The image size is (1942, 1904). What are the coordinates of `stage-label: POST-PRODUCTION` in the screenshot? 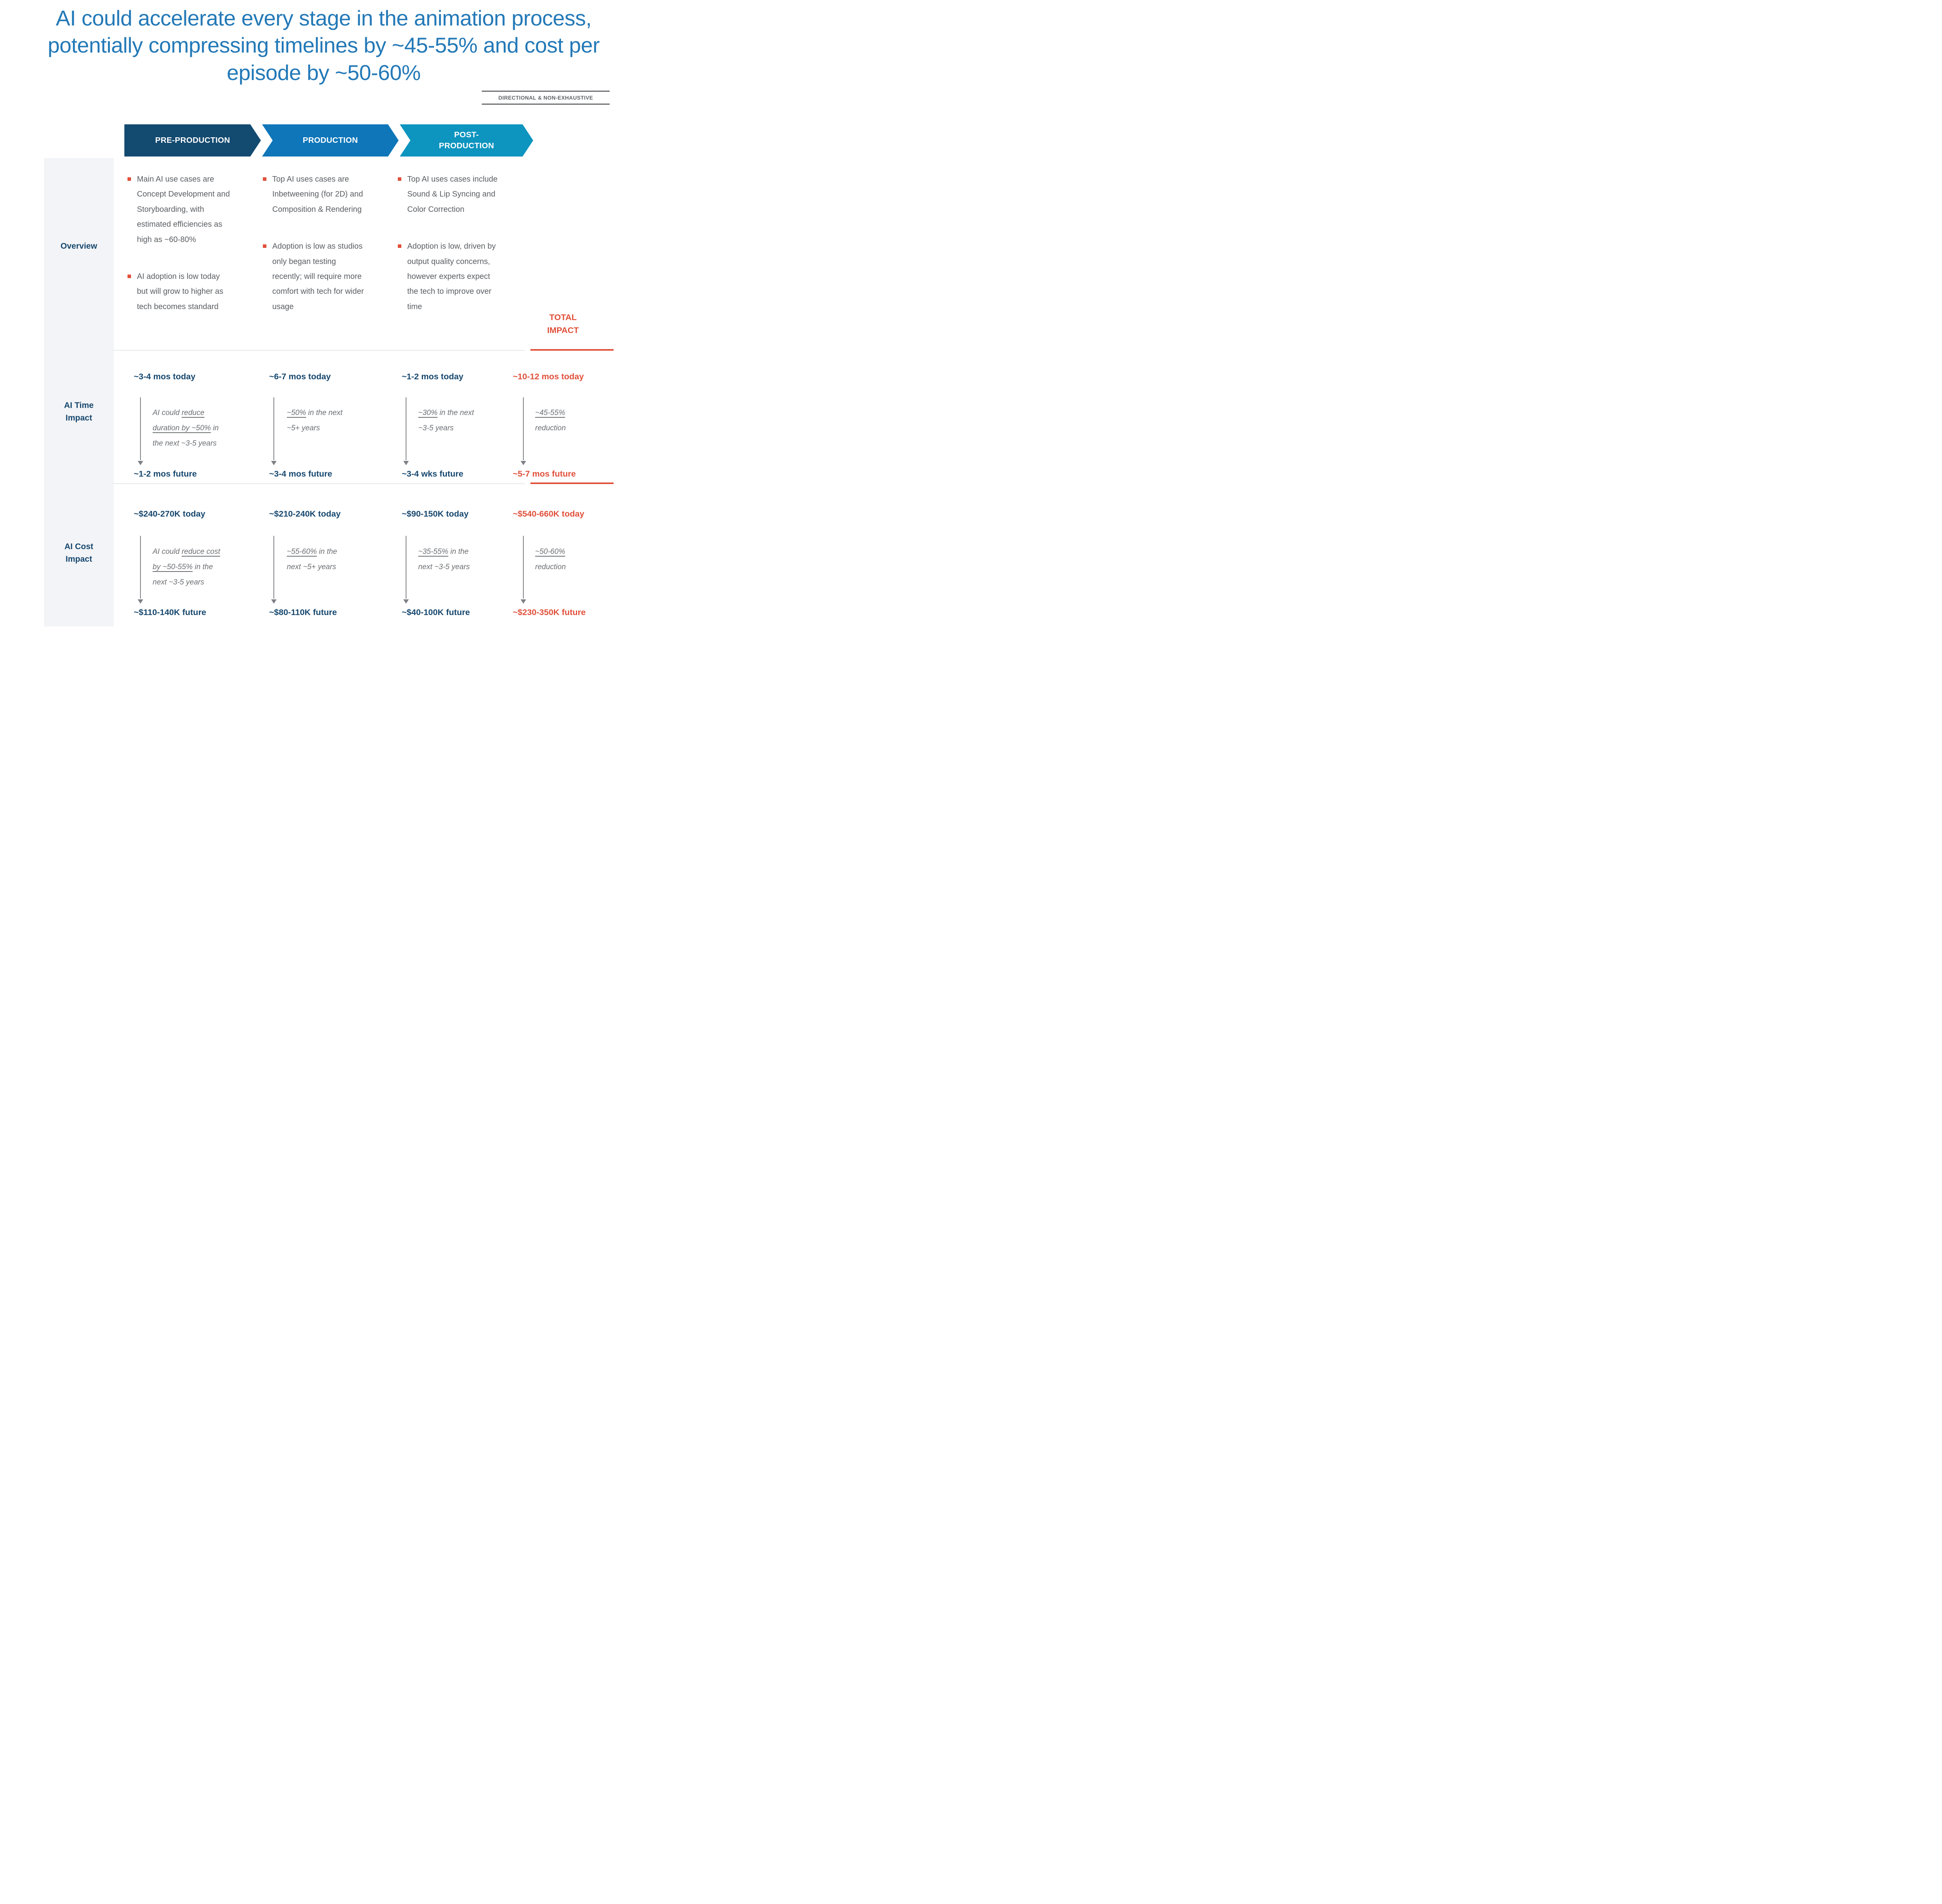 It's located at (466, 140).